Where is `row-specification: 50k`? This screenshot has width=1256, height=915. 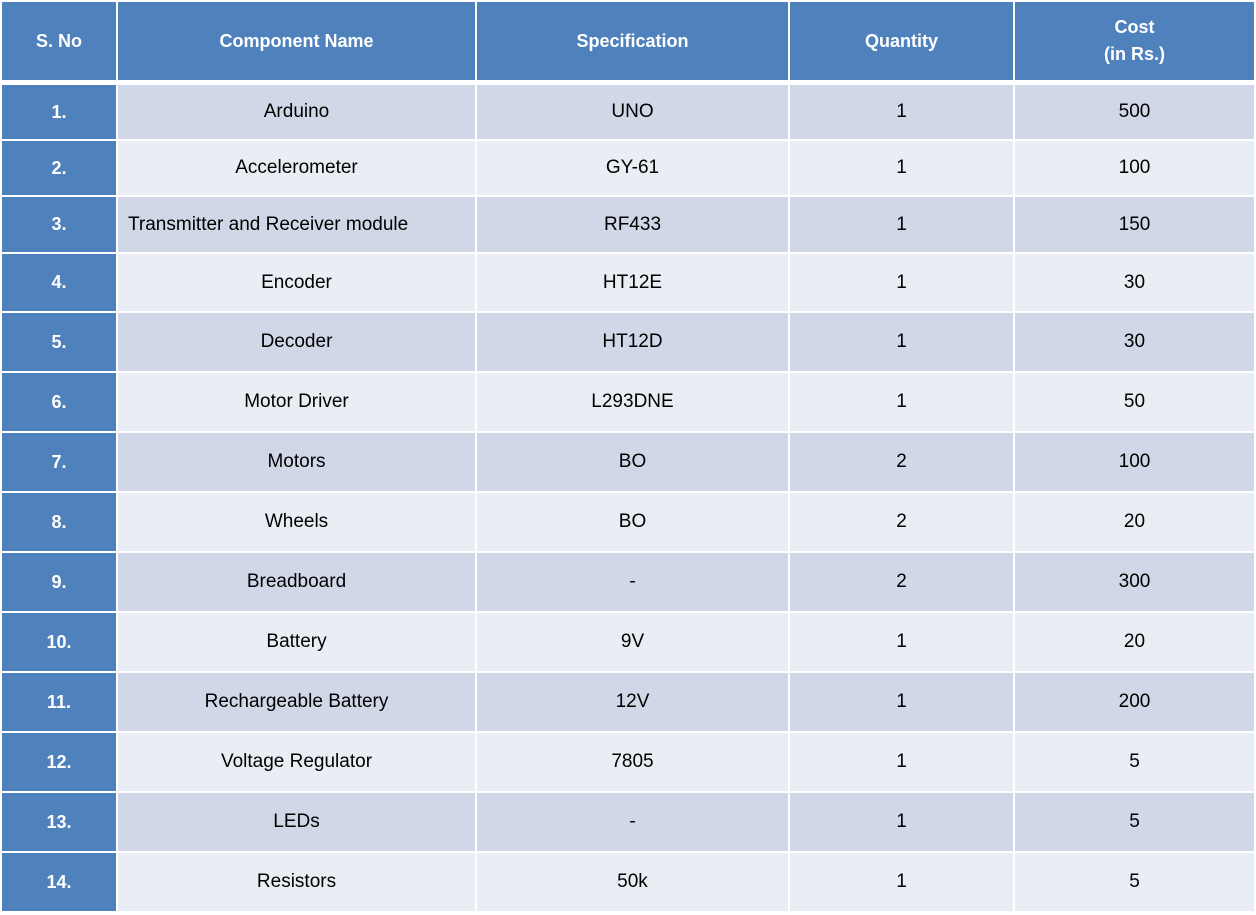
row-specification: 50k is located at coordinates (633, 883).